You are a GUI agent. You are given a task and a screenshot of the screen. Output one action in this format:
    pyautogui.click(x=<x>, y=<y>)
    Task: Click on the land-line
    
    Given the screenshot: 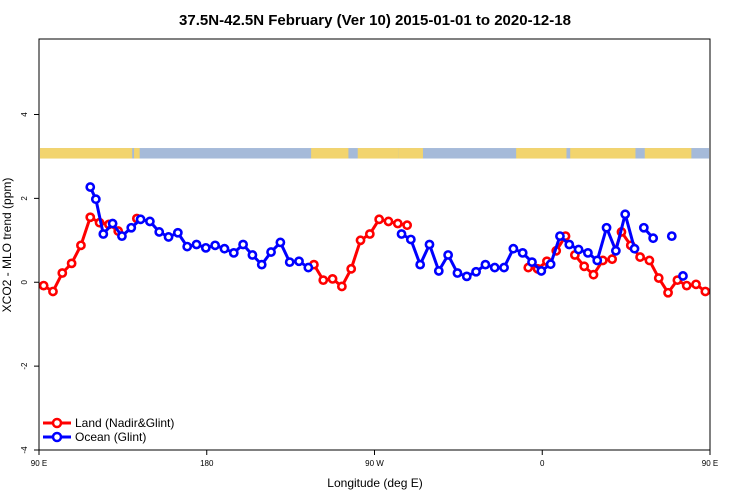 What is the action you would take?
    pyautogui.click(x=732, y=245)
    